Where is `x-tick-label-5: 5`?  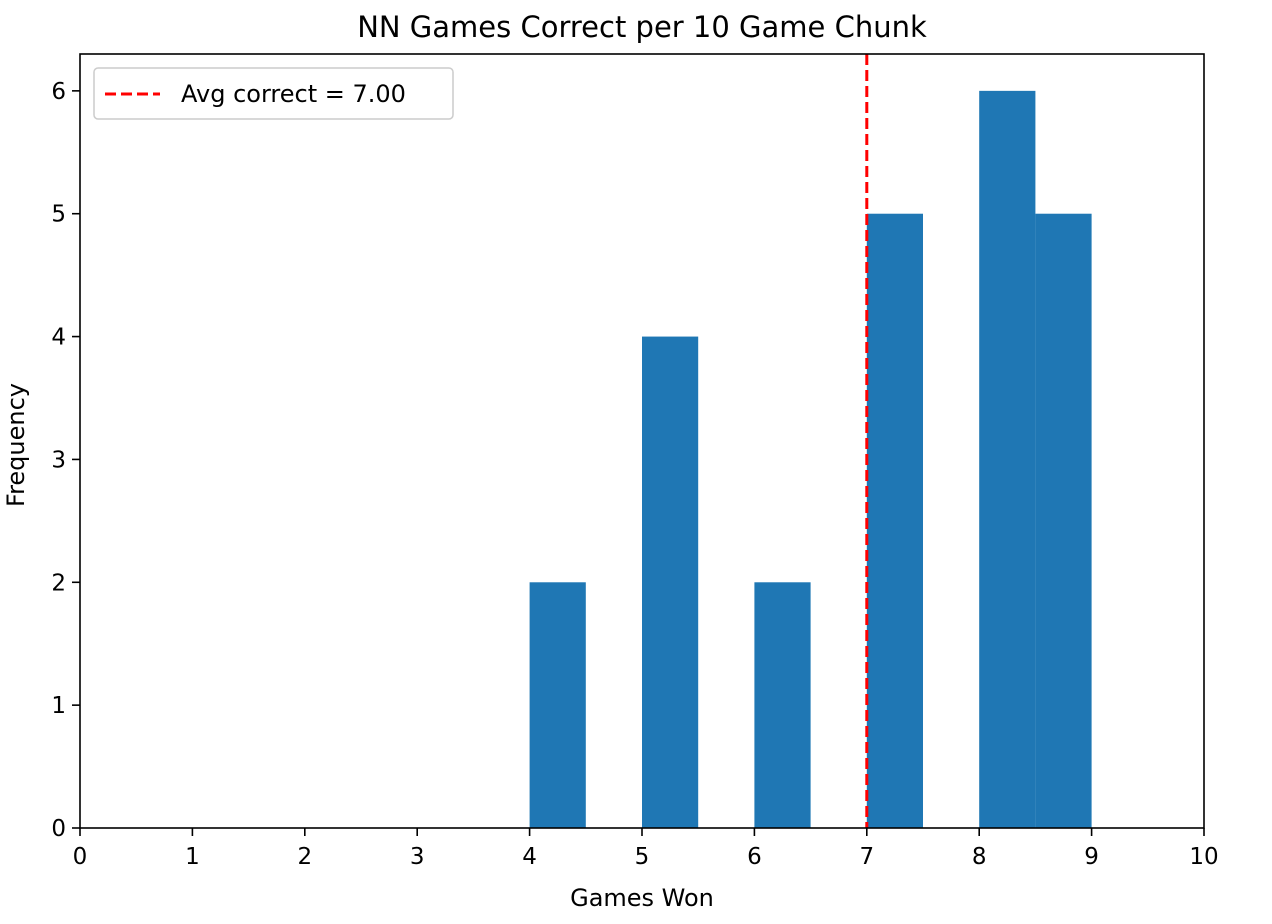
x-tick-label-5: 5 is located at coordinates (642, 857).